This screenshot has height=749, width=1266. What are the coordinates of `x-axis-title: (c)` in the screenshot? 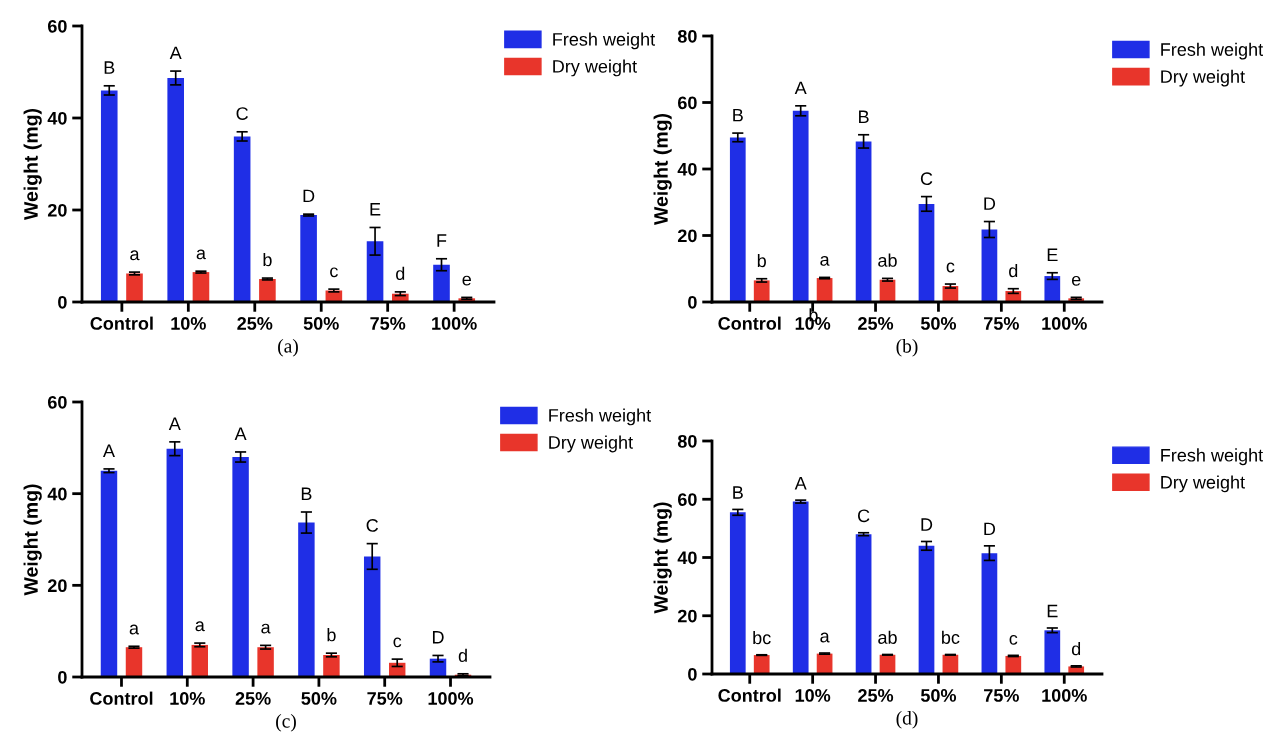 It's located at (286, 722).